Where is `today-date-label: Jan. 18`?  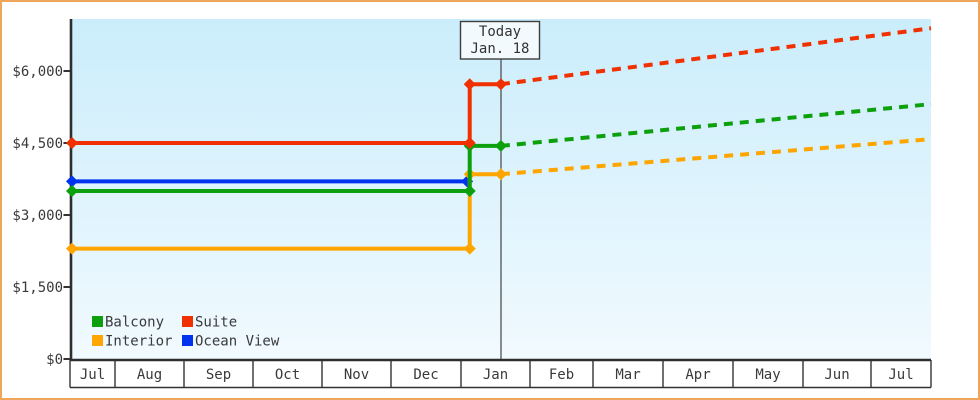 today-date-label: Jan. 18 is located at coordinates (499, 49).